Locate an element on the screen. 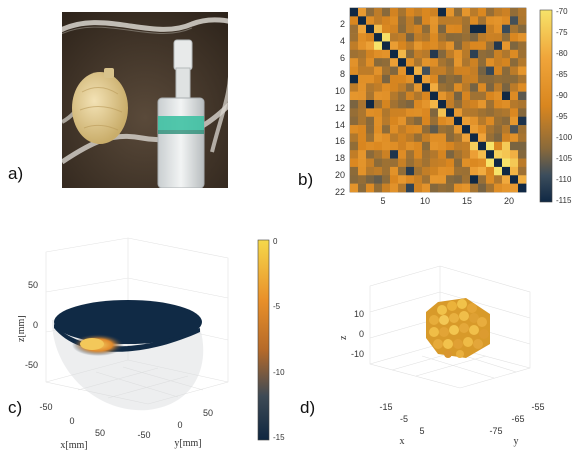  z-tick: -50 is located at coordinates (31, 365).